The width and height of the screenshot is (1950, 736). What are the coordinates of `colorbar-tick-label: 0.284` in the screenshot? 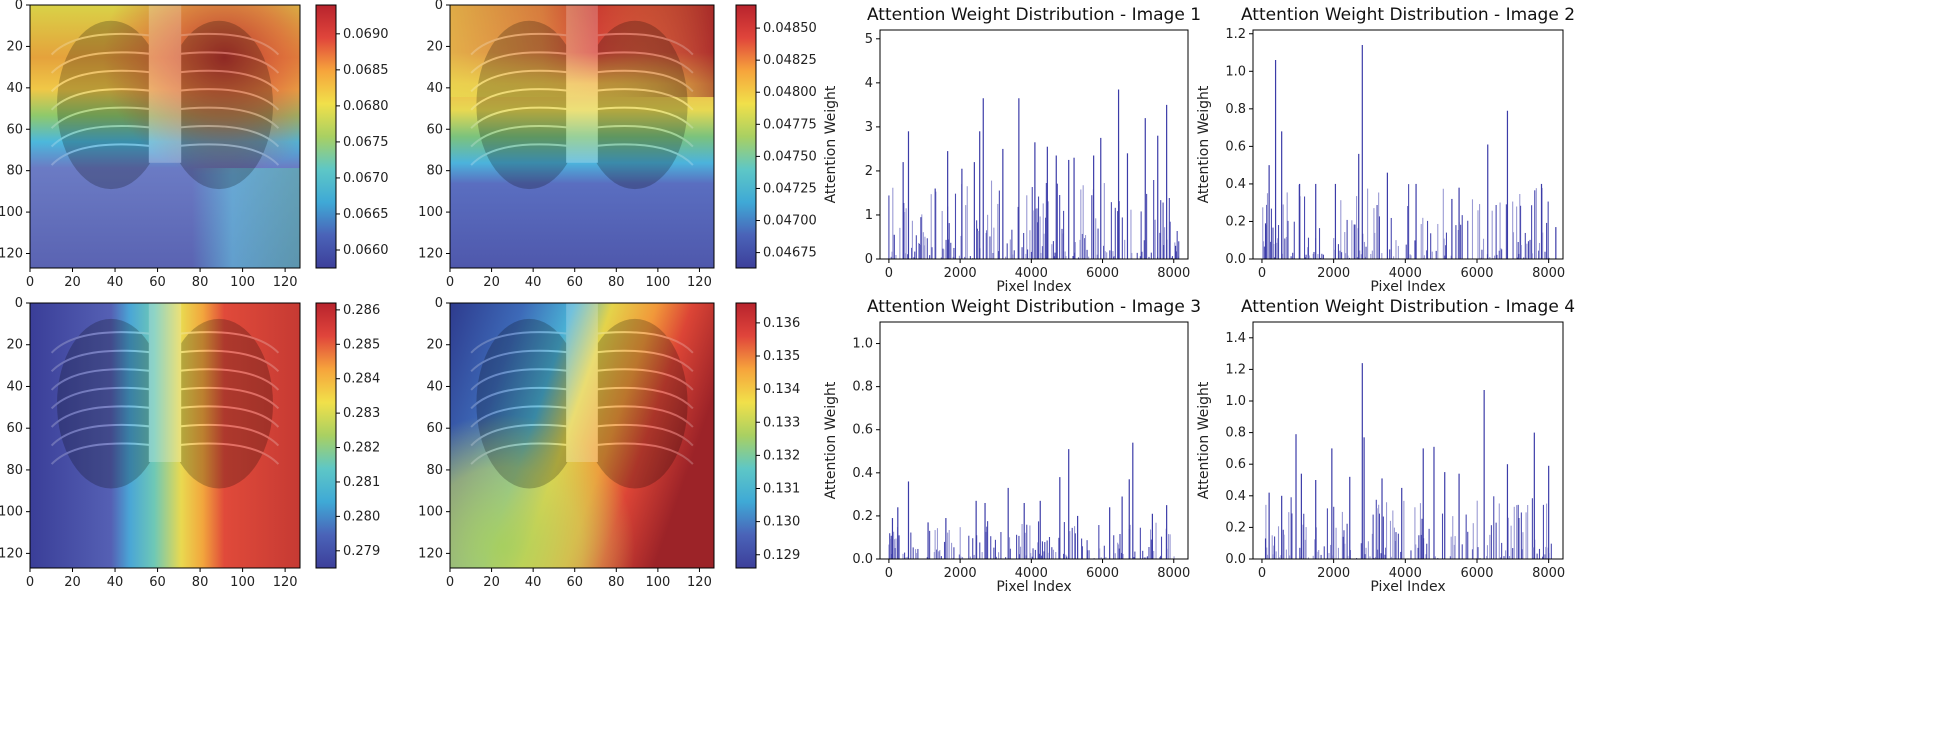 It's located at (361, 379).